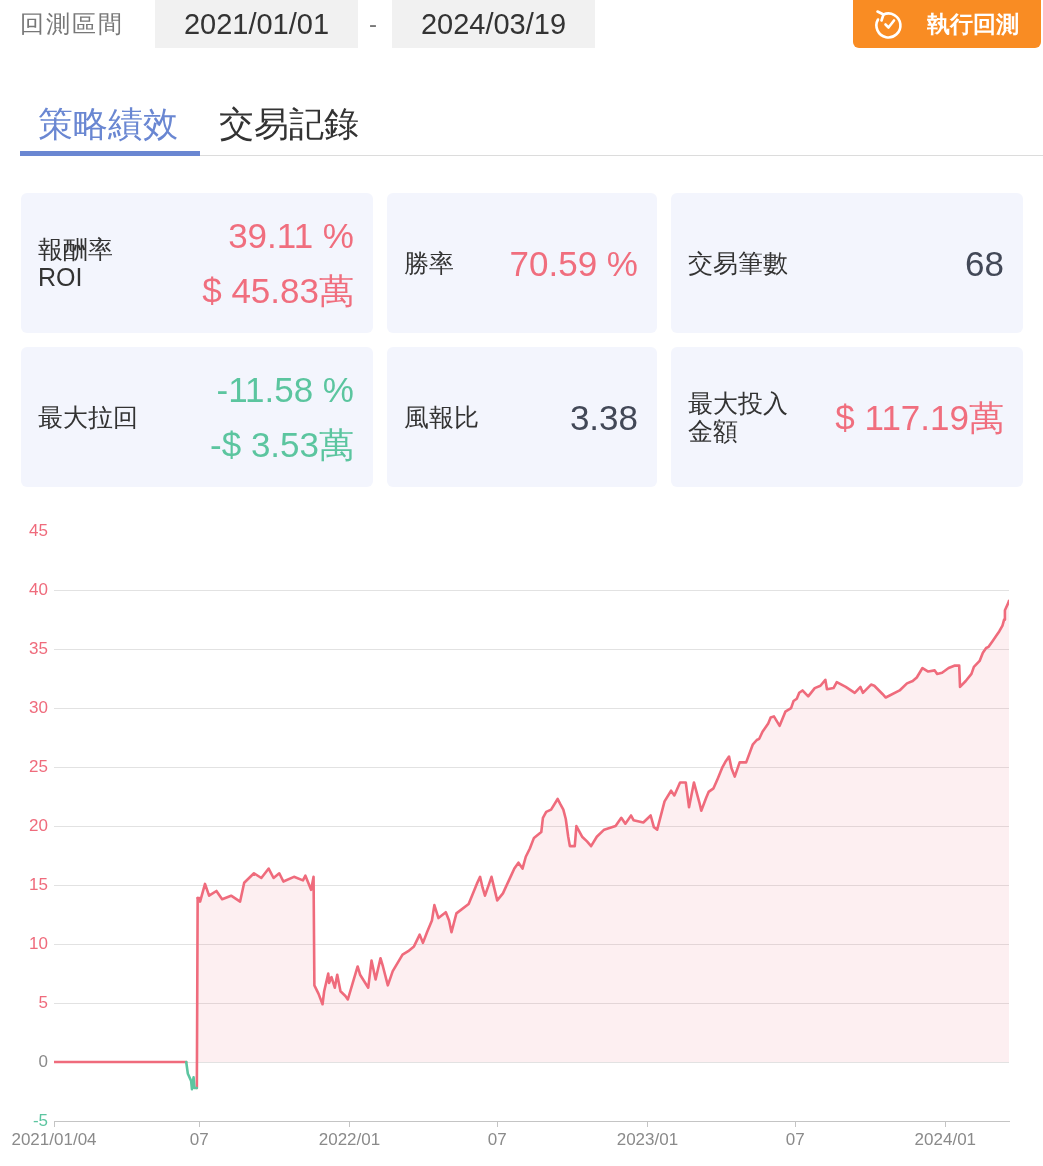 The height and width of the screenshot is (1166, 1043). I want to click on text: 回測區間, so click(72, 24).